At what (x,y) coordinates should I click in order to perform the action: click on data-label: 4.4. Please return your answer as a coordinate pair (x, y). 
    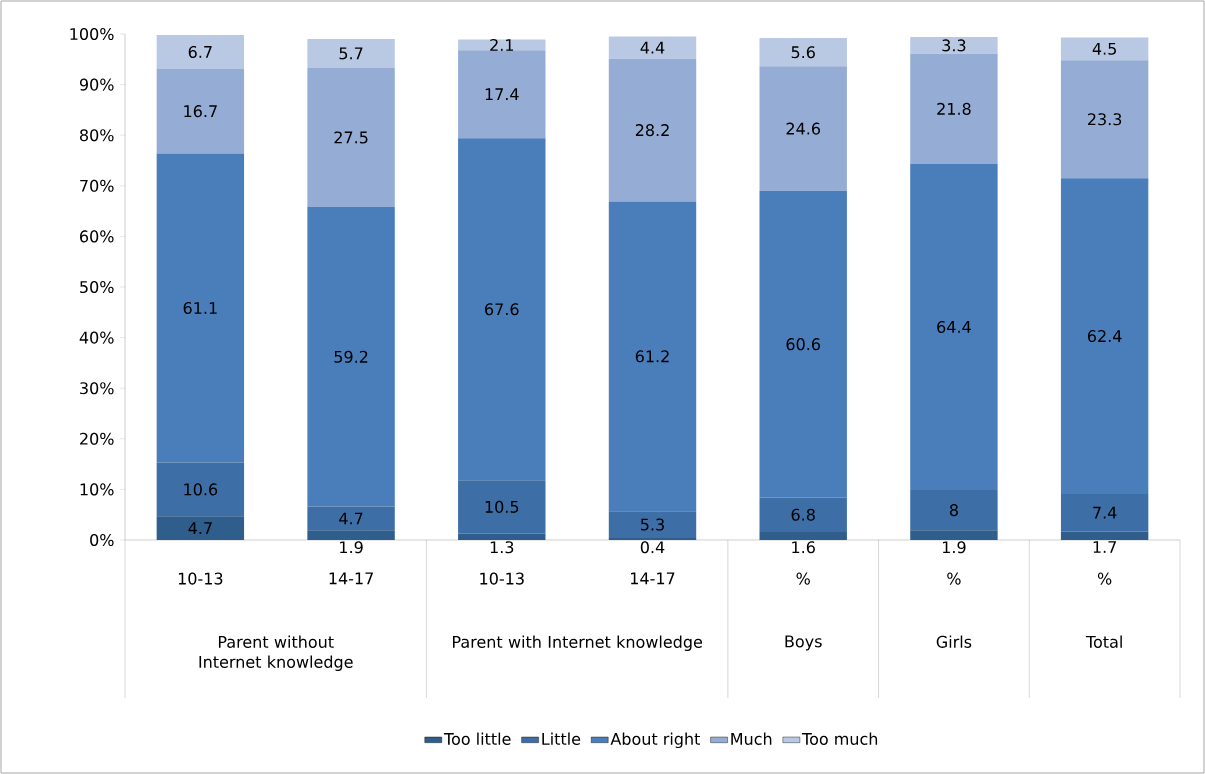
    Looking at the image, I should click on (652, 47).